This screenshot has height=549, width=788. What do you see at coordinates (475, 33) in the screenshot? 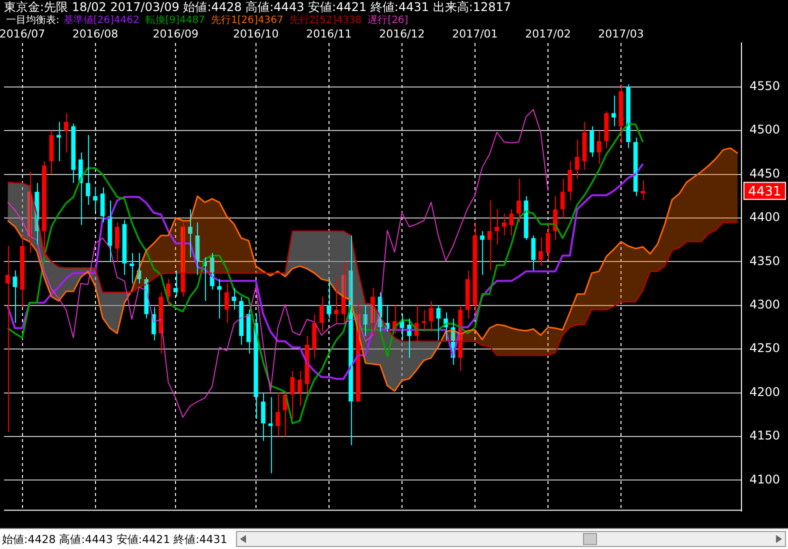
I see `x-tick-label: 2017/01` at bounding box center [475, 33].